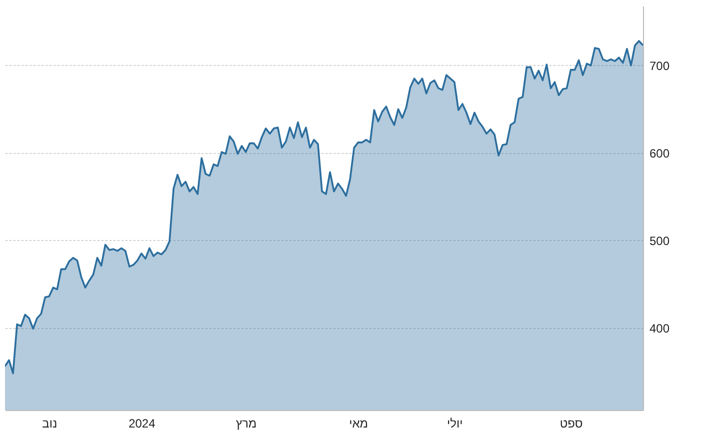 The width and height of the screenshot is (701, 438). What do you see at coordinates (660, 153) in the screenshot?
I see `y-tick-label: 600` at bounding box center [660, 153].